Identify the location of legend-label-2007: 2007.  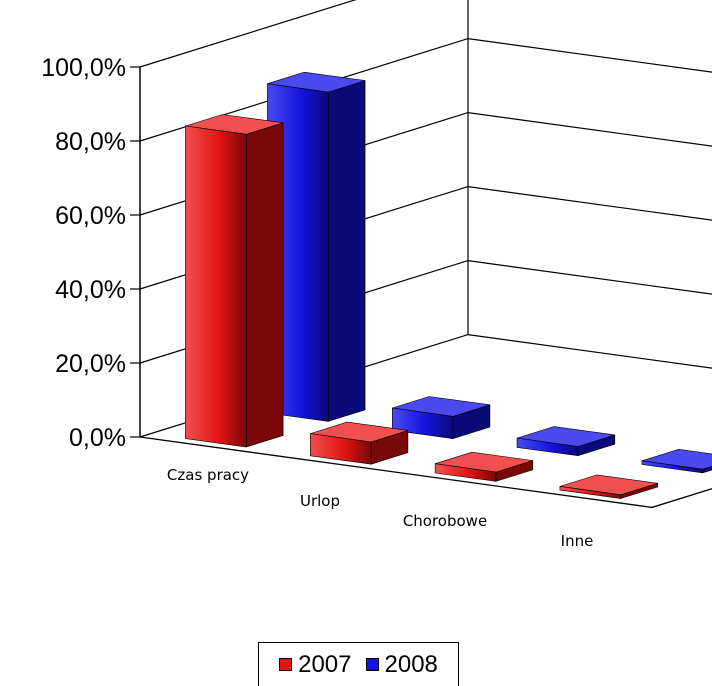
(325, 664).